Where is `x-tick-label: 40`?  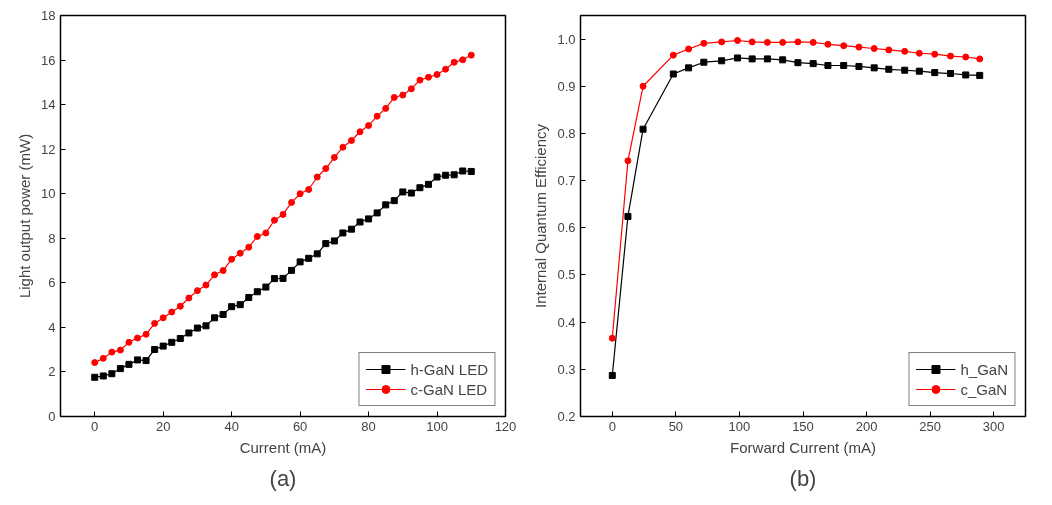
x-tick-label: 40 is located at coordinates (231, 426).